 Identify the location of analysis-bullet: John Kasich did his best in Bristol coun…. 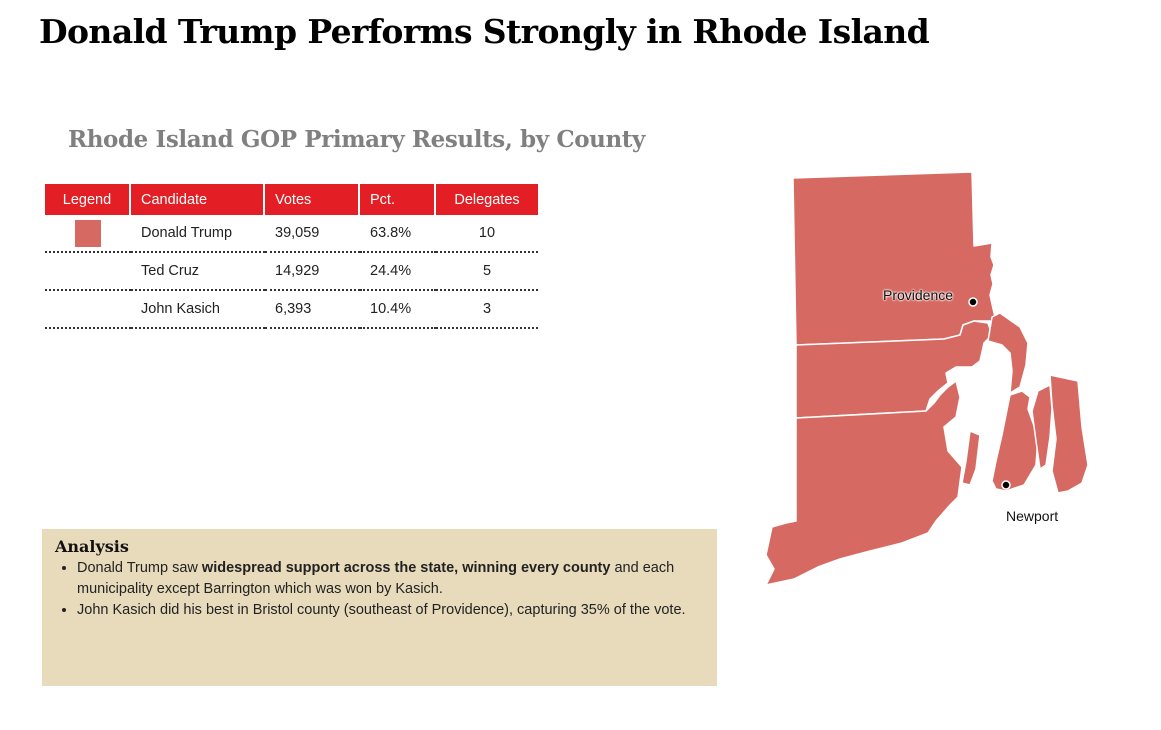
(390, 610).